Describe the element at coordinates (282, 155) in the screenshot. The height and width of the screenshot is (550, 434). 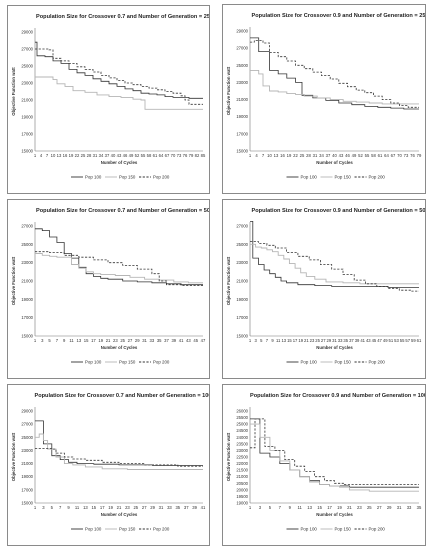
I see `x-tick-label: 16` at that location.